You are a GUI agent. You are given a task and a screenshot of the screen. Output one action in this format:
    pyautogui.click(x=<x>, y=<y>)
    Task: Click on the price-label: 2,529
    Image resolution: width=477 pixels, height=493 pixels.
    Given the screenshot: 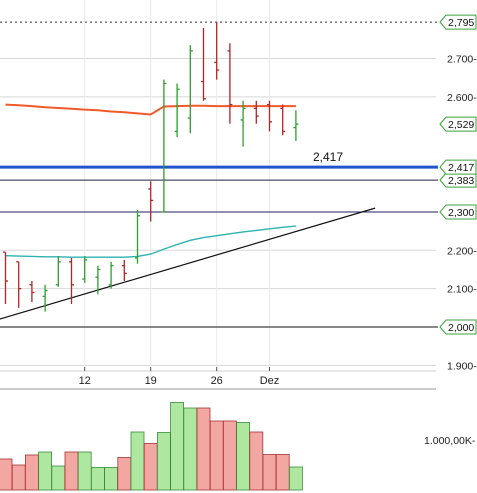 What is the action you would take?
    pyautogui.click(x=461, y=125)
    